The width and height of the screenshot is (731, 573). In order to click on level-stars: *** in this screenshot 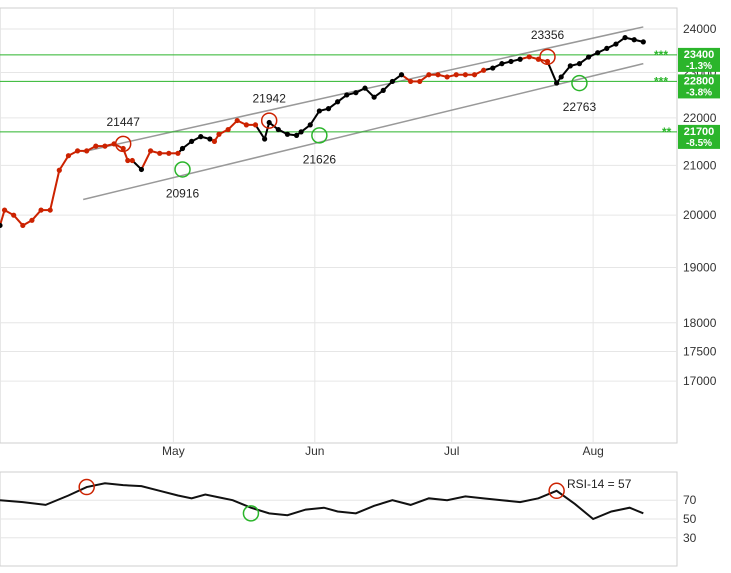, I will do `click(661, 81)`.